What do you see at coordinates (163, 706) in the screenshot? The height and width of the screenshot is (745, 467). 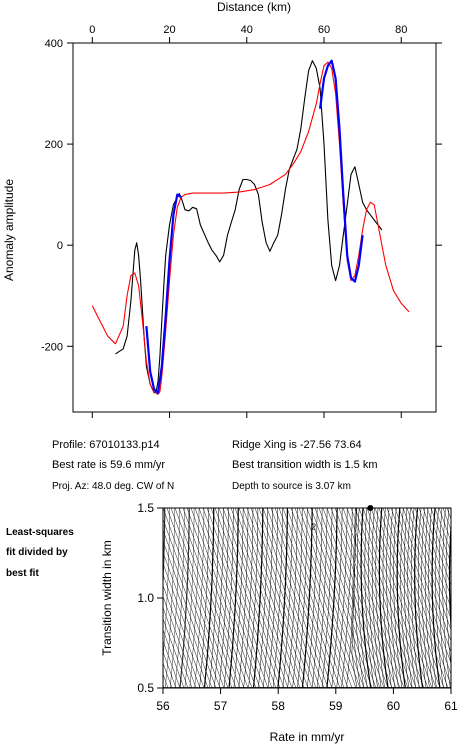 I see `contour-x-tick-label: 56` at bounding box center [163, 706].